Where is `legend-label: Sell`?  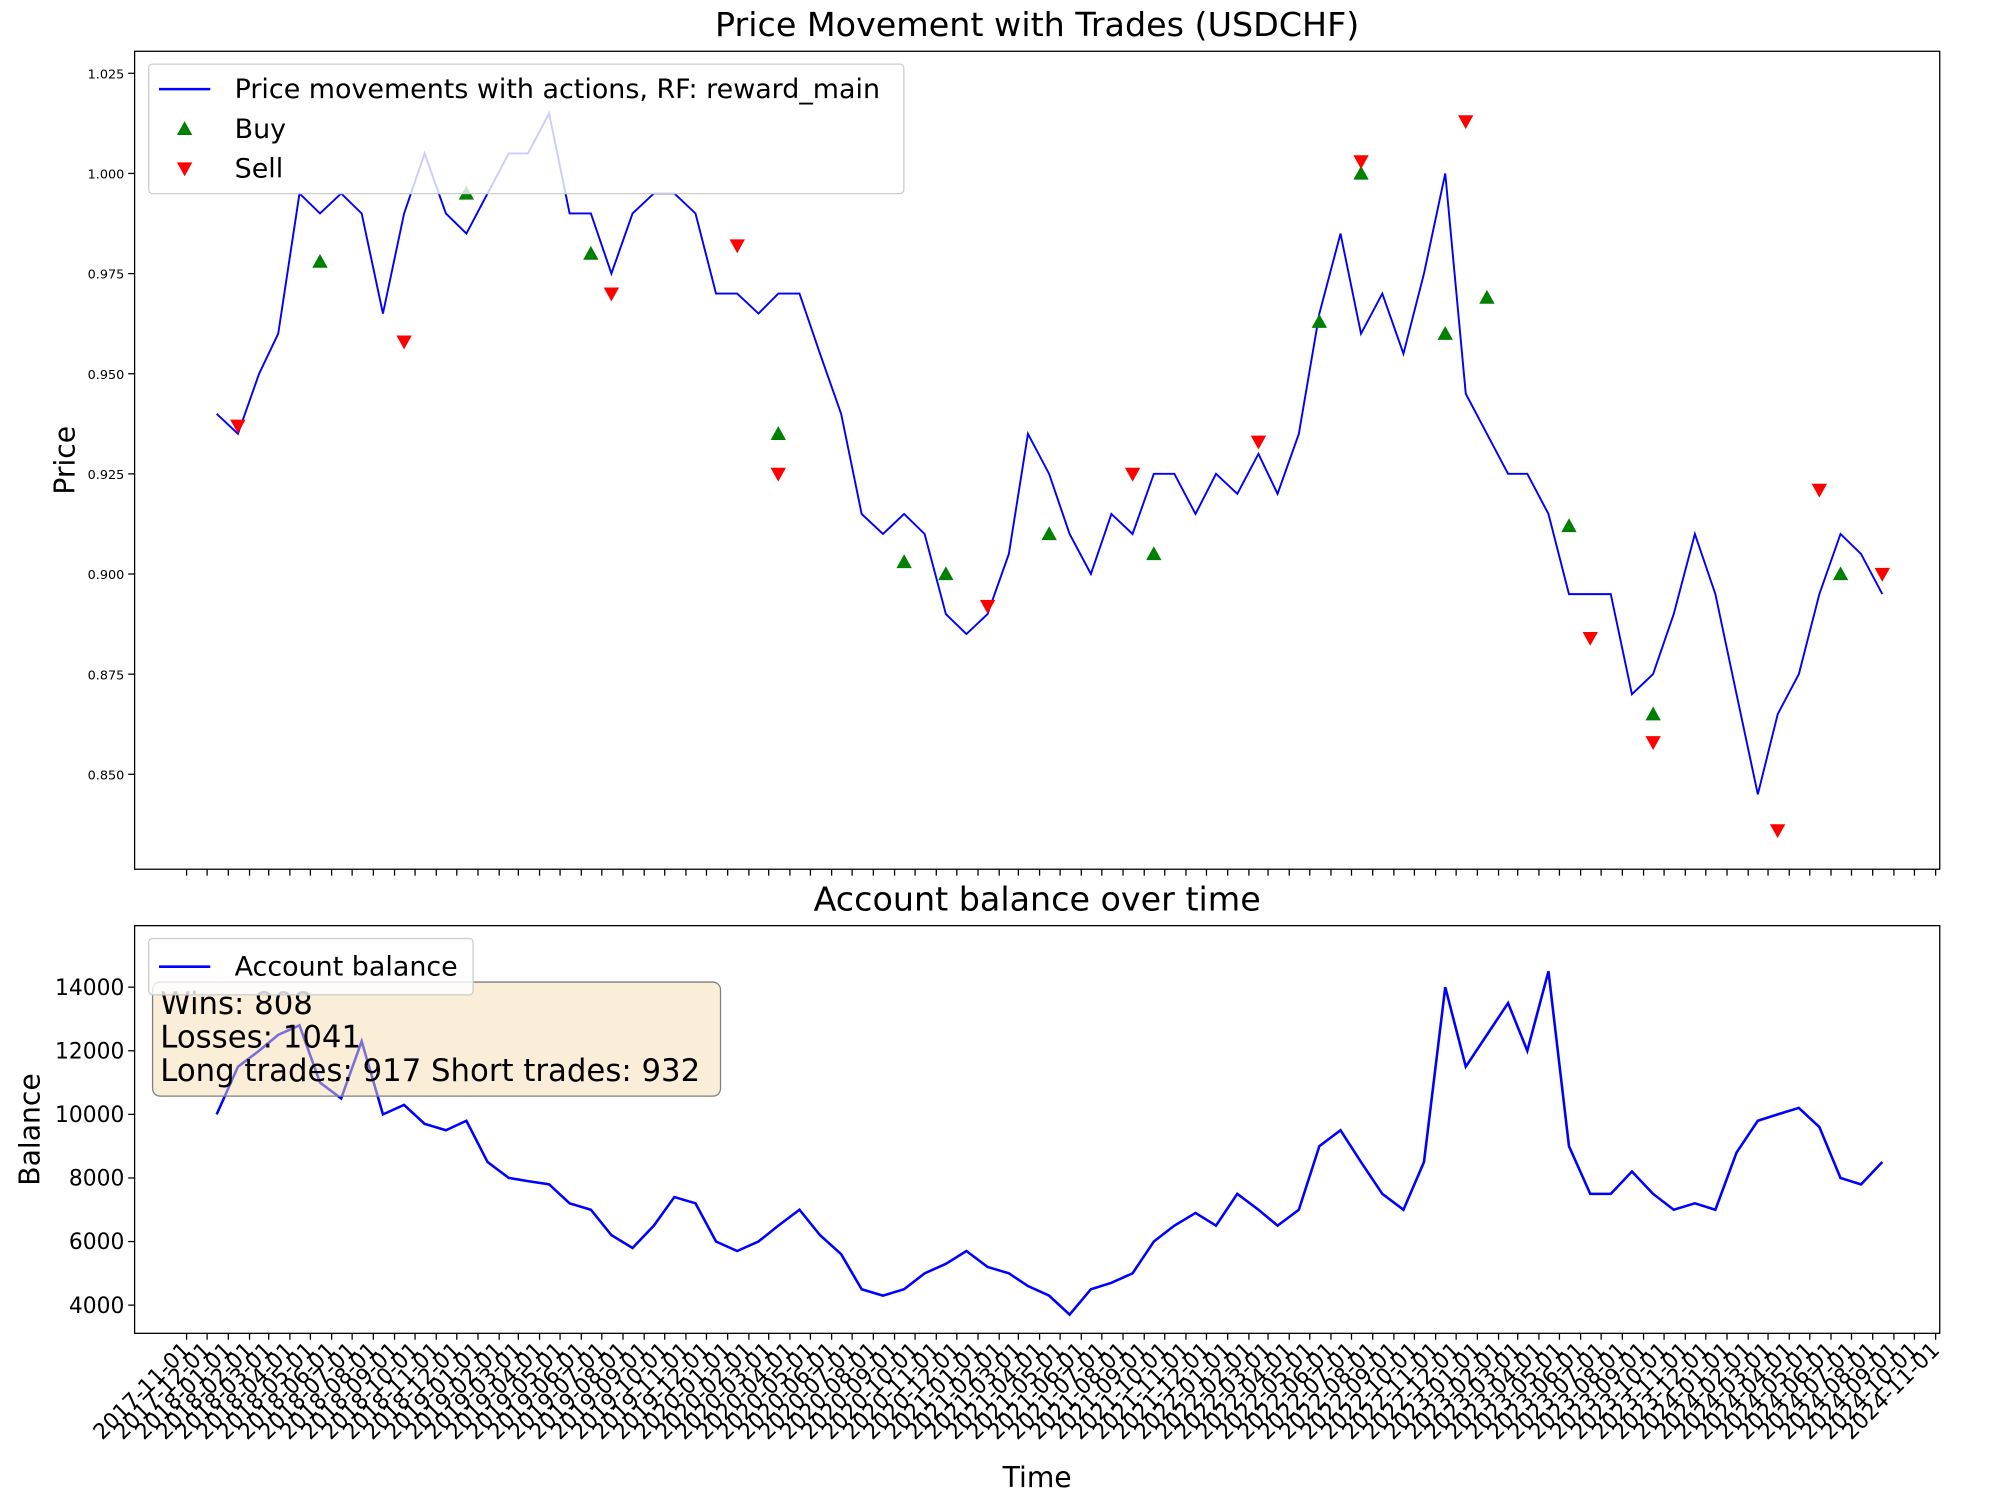
legend-label: Sell is located at coordinates (259, 169).